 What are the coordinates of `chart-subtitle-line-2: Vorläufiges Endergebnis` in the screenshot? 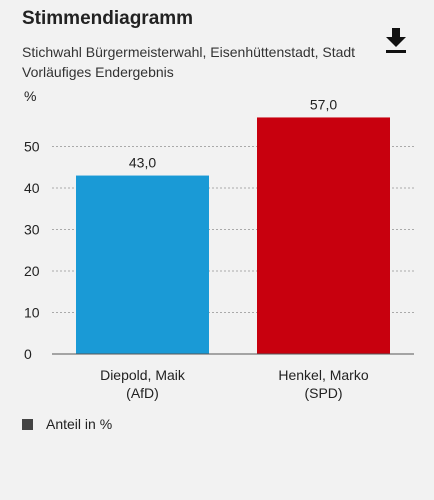 It's located at (98, 72).